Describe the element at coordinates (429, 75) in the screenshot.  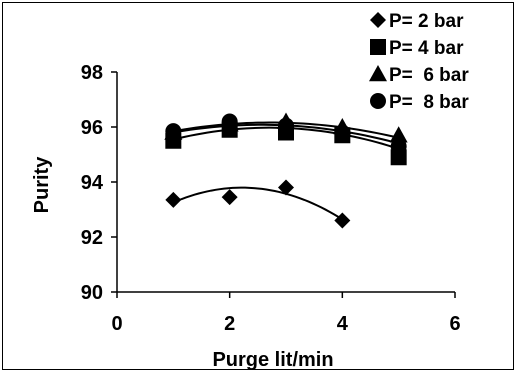
I see `legend-triangle-label: P= 6 bar` at that location.